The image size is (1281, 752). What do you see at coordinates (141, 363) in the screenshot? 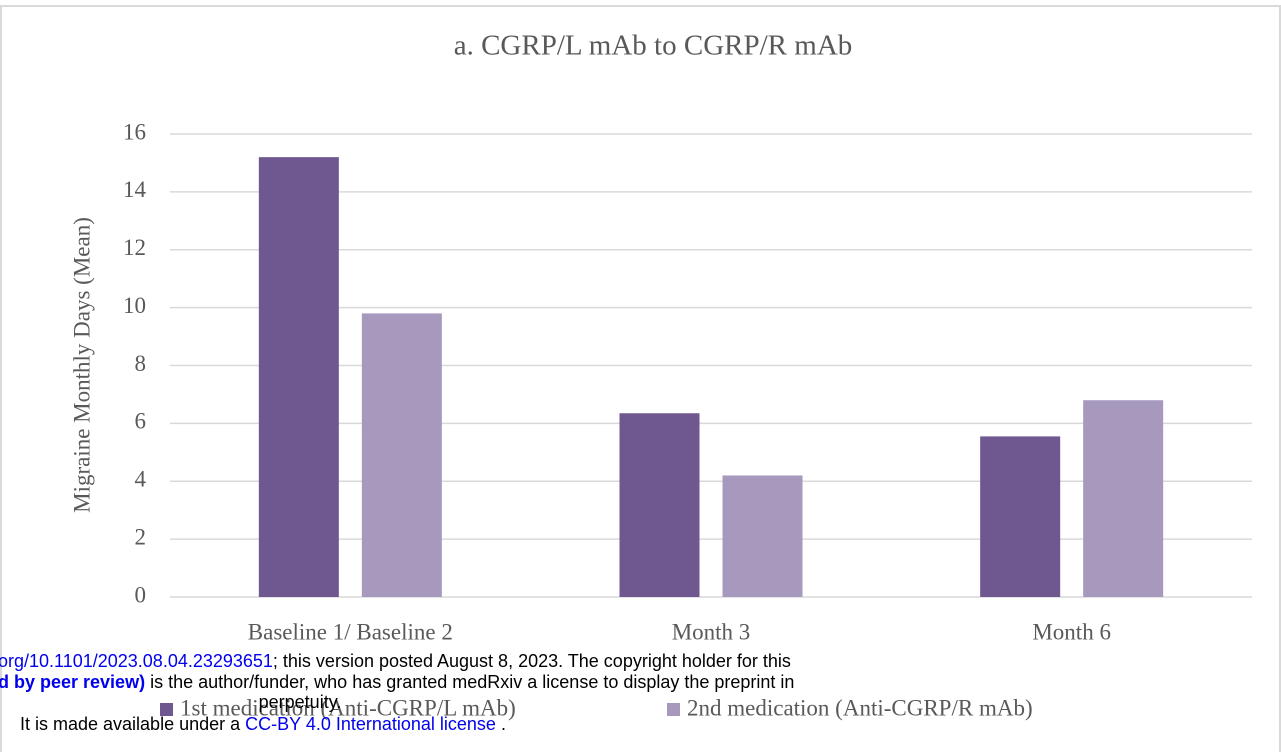
I see `y-tick-label: 8` at bounding box center [141, 363].